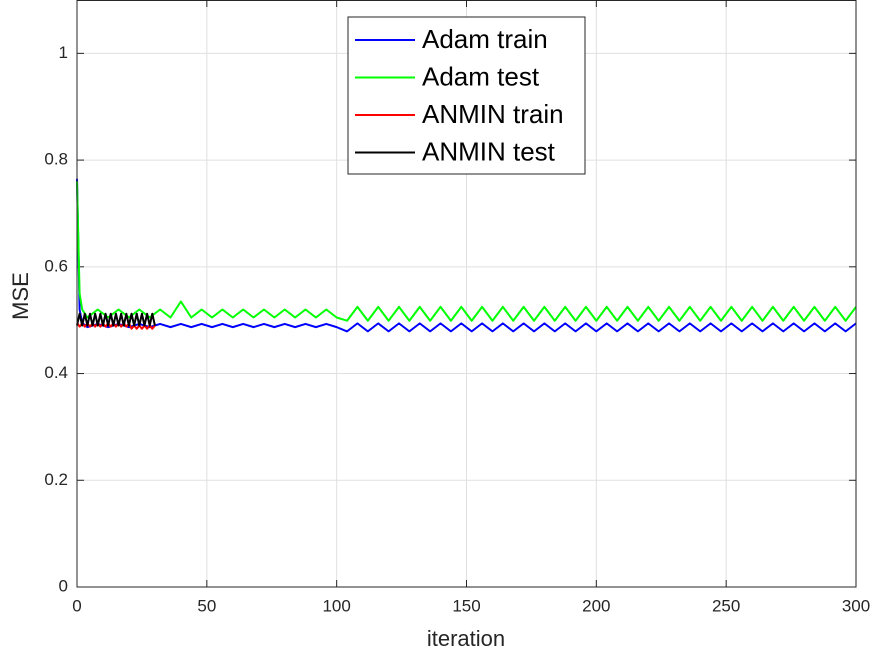 The height and width of the screenshot is (656, 875). Describe the element at coordinates (20, 296) in the screenshot. I see `y-axis-label: MSE` at that location.